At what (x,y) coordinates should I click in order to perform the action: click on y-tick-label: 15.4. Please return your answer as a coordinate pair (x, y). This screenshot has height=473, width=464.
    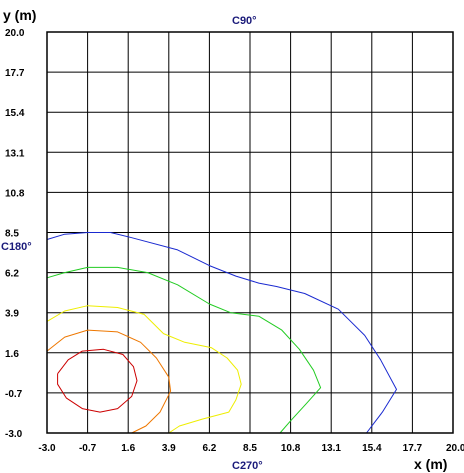
    Looking at the image, I should click on (15, 113).